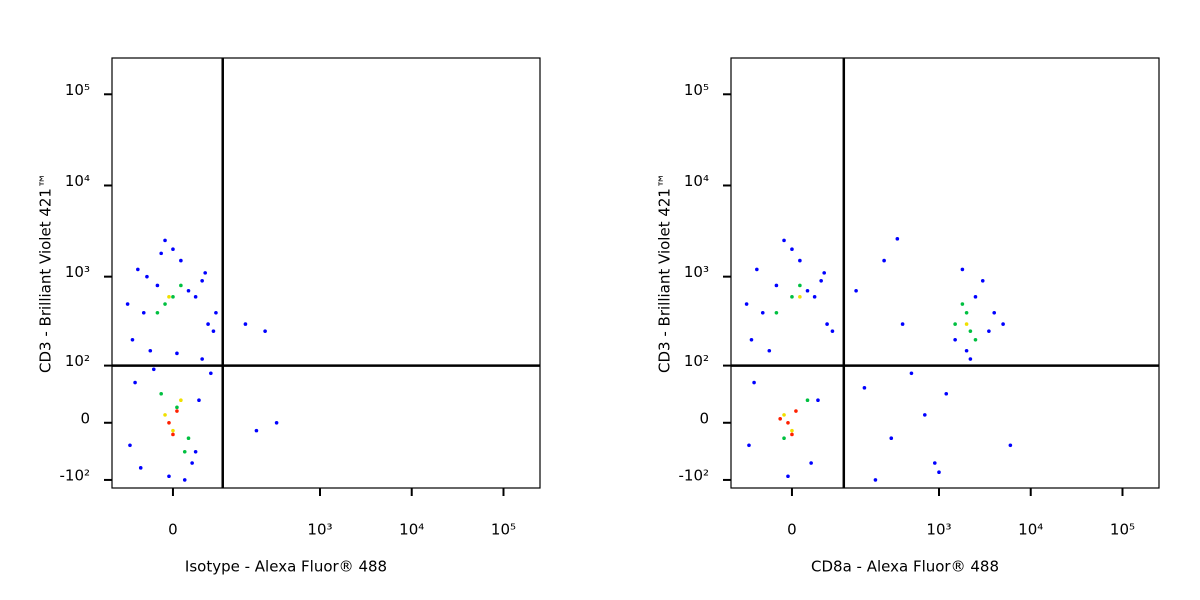 This screenshot has width=1200, height=600. I want to click on x-tick-label: 10⁵, so click(503, 530).